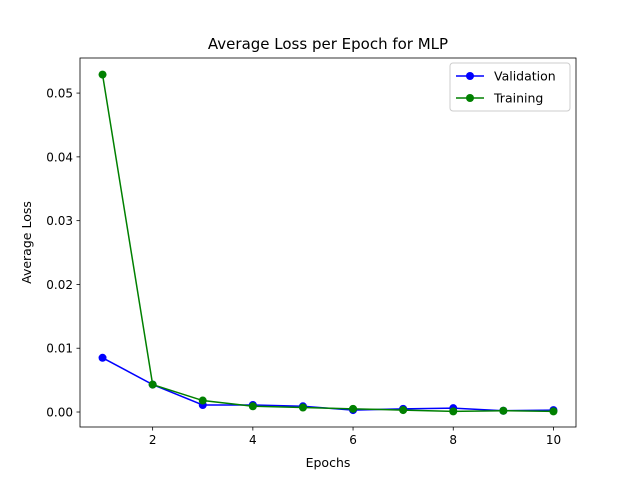 This screenshot has width=640, height=480. What do you see at coordinates (59, 285) in the screenshot?
I see `y-tick-label: 0.02` at bounding box center [59, 285].